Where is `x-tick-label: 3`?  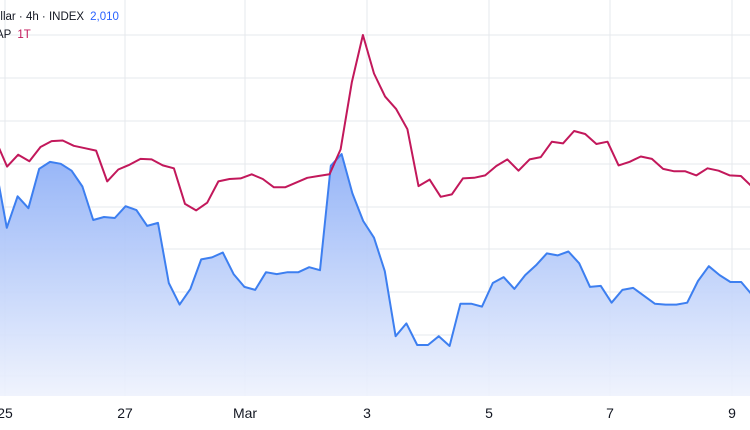
x-tick-label: 3 is located at coordinates (367, 413).